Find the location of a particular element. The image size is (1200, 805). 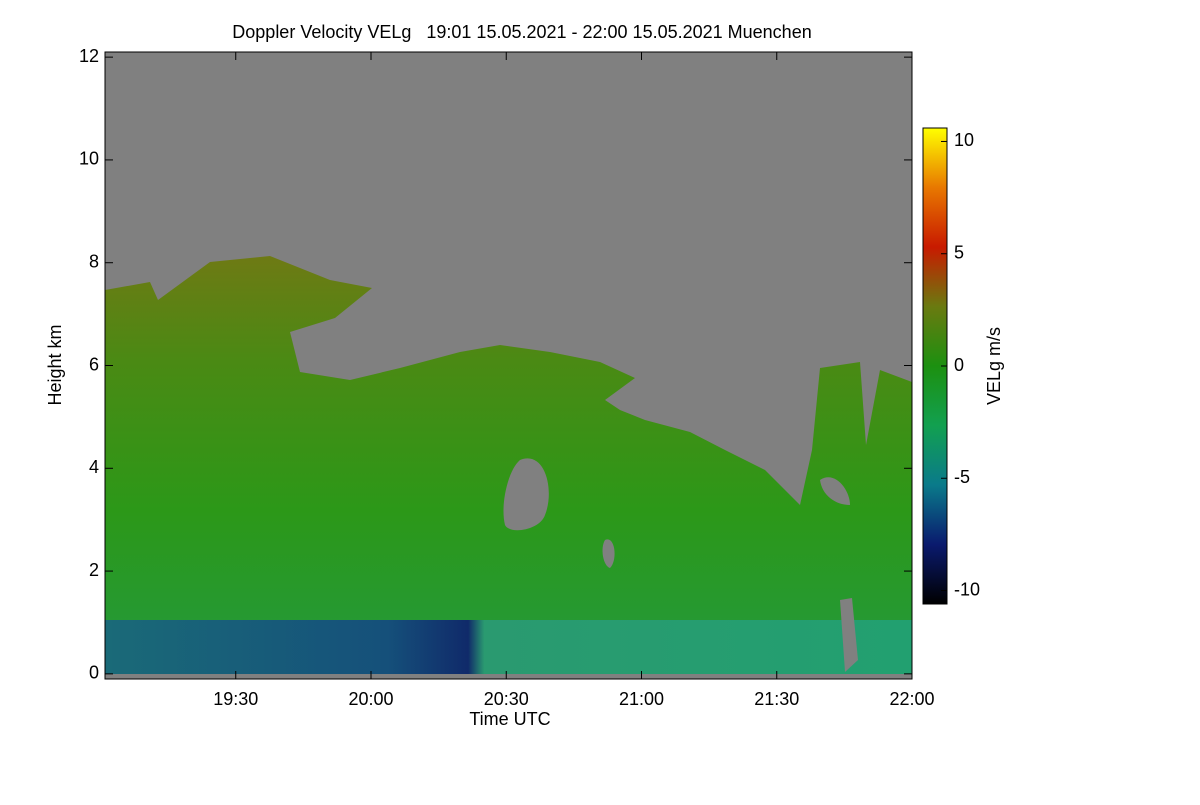

y-tick-label: 2 is located at coordinates (94, 570).